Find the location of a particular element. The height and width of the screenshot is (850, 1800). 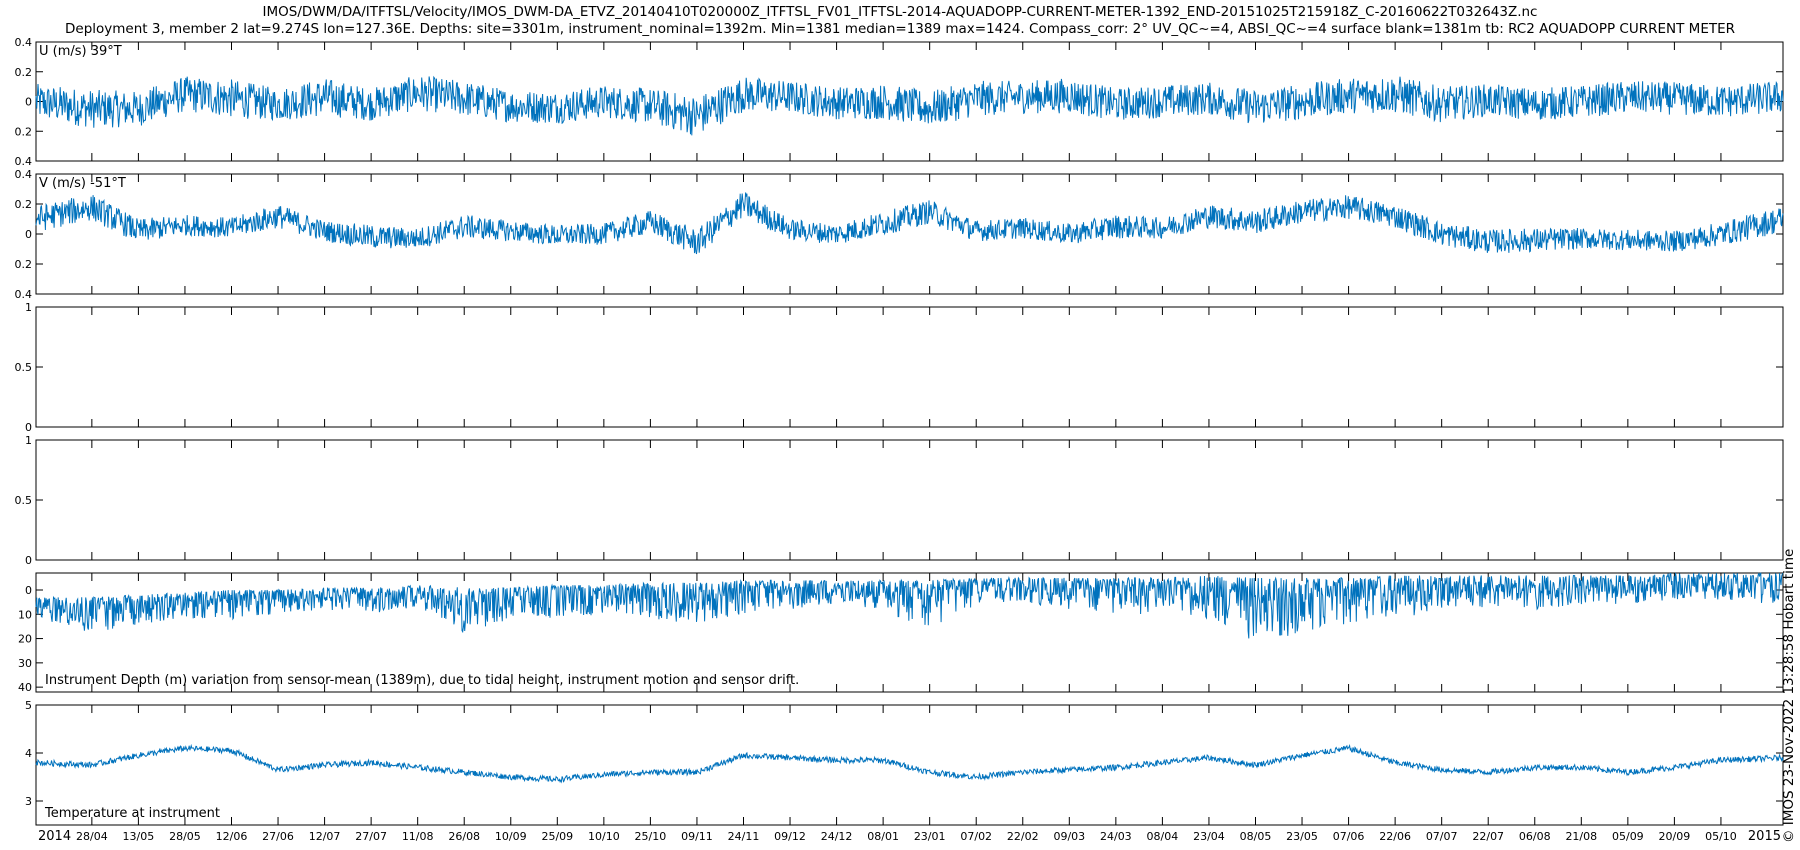

xtick-label: 08/04 is located at coordinates (1163, 836).